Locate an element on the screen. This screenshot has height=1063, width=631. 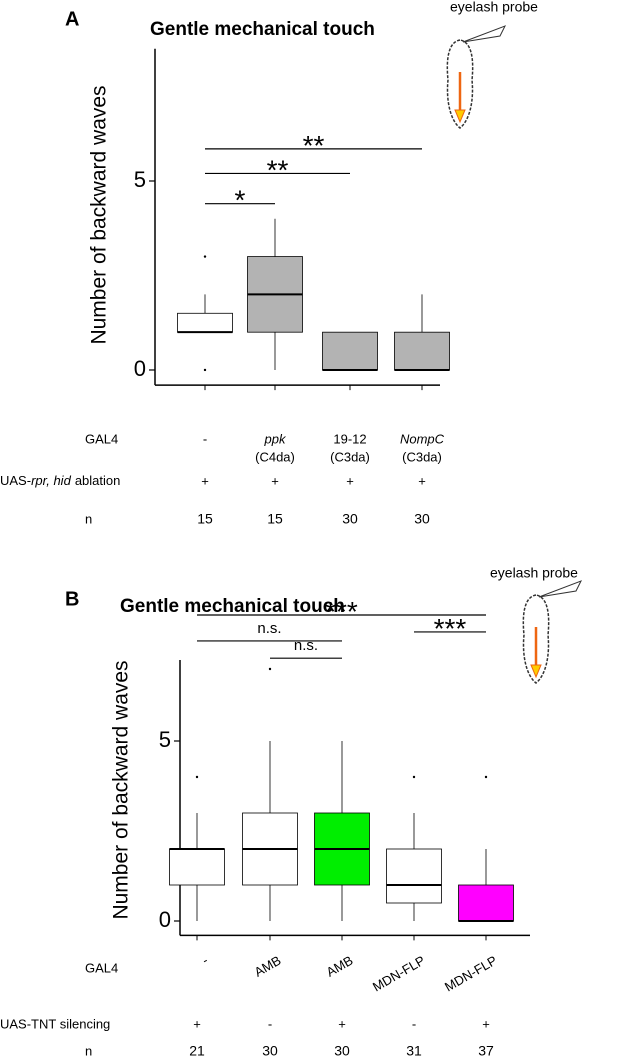
category-note: (C4da) is located at coordinates (275, 456).